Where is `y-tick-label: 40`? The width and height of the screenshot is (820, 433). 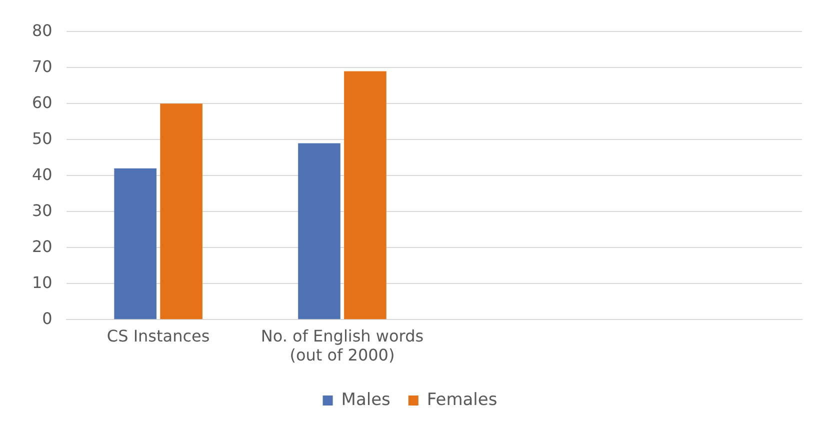 y-tick-label: 40 is located at coordinates (42, 174).